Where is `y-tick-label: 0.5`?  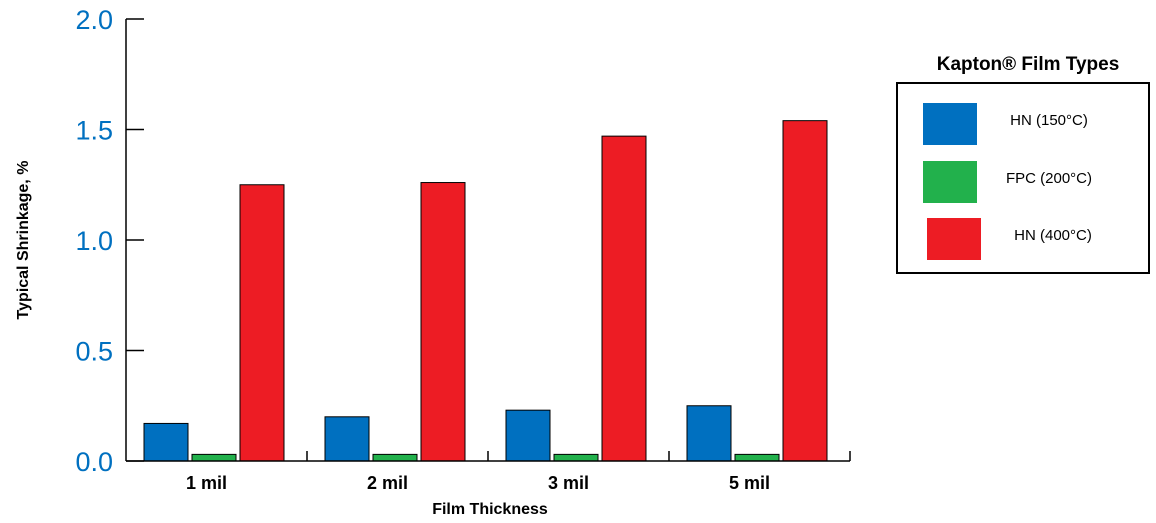
y-tick-label: 0.5 is located at coordinates (94, 352).